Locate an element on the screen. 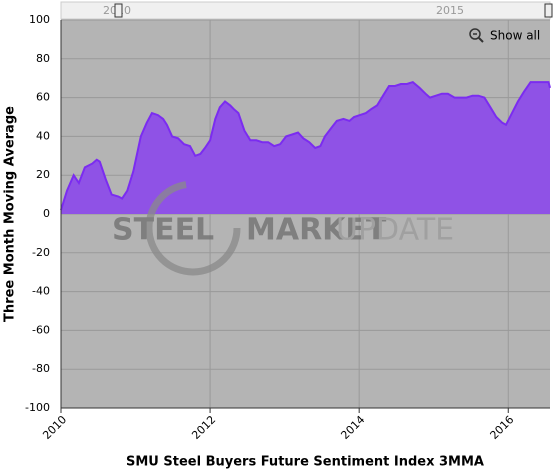  show-all-button: Show all is located at coordinates (504, 35).